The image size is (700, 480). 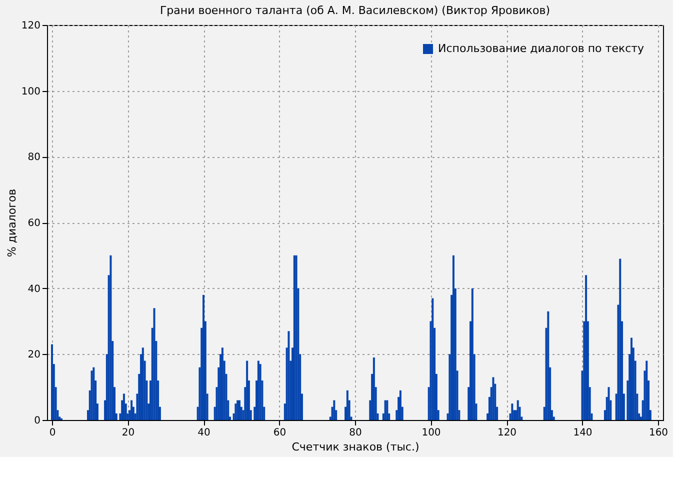 What do you see at coordinates (128, 433) in the screenshot?
I see `x-tick-label: 20` at bounding box center [128, 433].